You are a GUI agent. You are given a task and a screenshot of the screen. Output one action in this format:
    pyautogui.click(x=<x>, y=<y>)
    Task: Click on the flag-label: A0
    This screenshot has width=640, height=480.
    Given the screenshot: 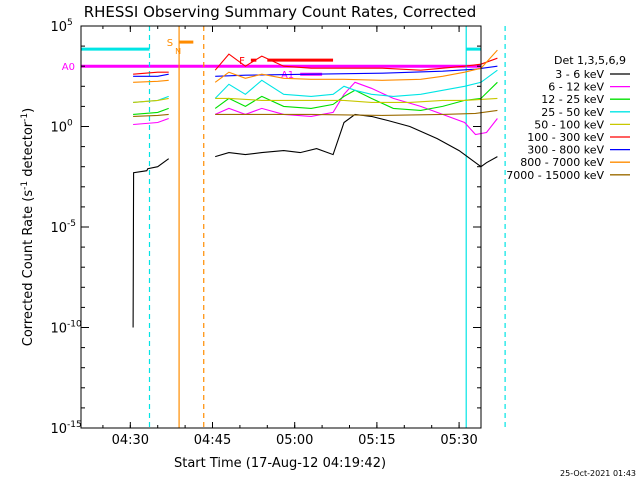 What is the action you would take?
    pyautogui.click(x=68, y=67)
    